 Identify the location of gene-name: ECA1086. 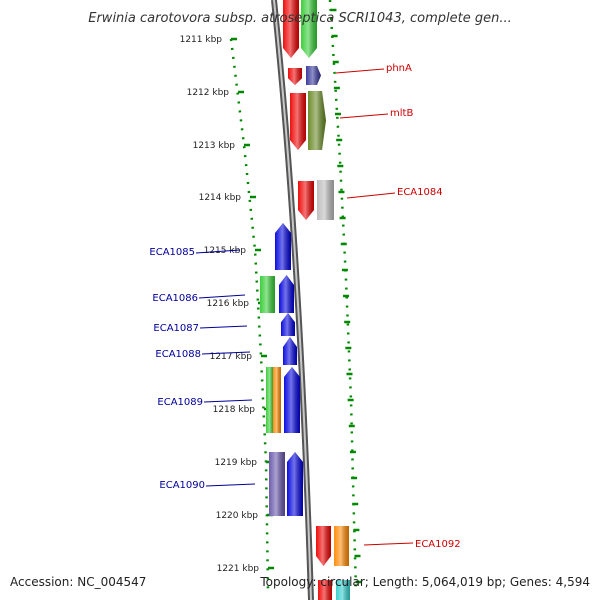
(175, 298).